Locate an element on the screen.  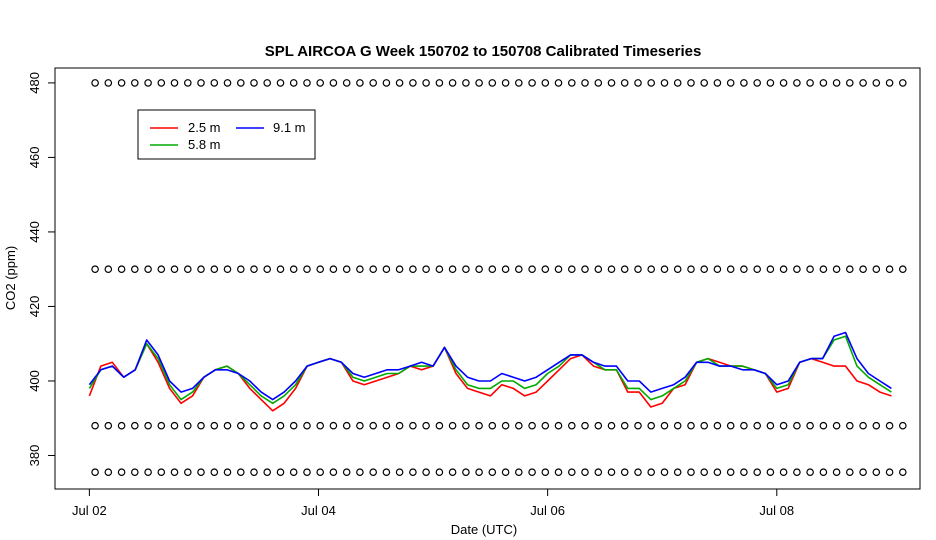
x-axis-label: Date (UTC) is located at coordinates (484, 529).